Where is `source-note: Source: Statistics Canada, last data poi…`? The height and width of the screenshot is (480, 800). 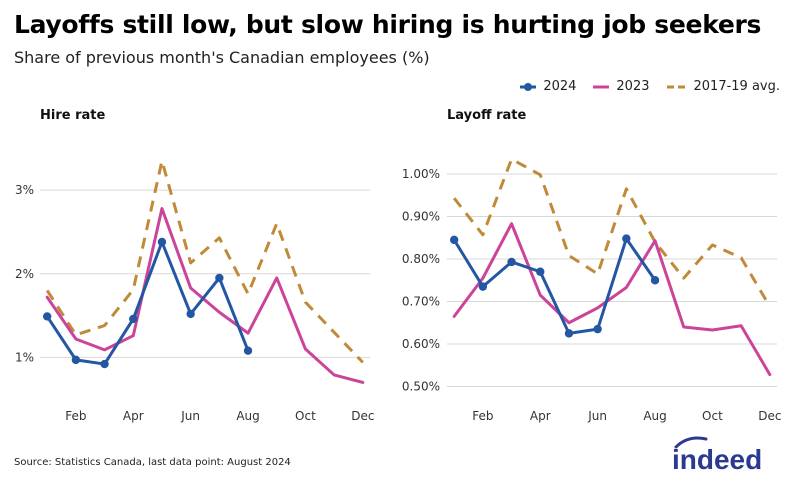 source-note: Source: Statistics Canada, last data poi… is located at coordinates (152, 462).